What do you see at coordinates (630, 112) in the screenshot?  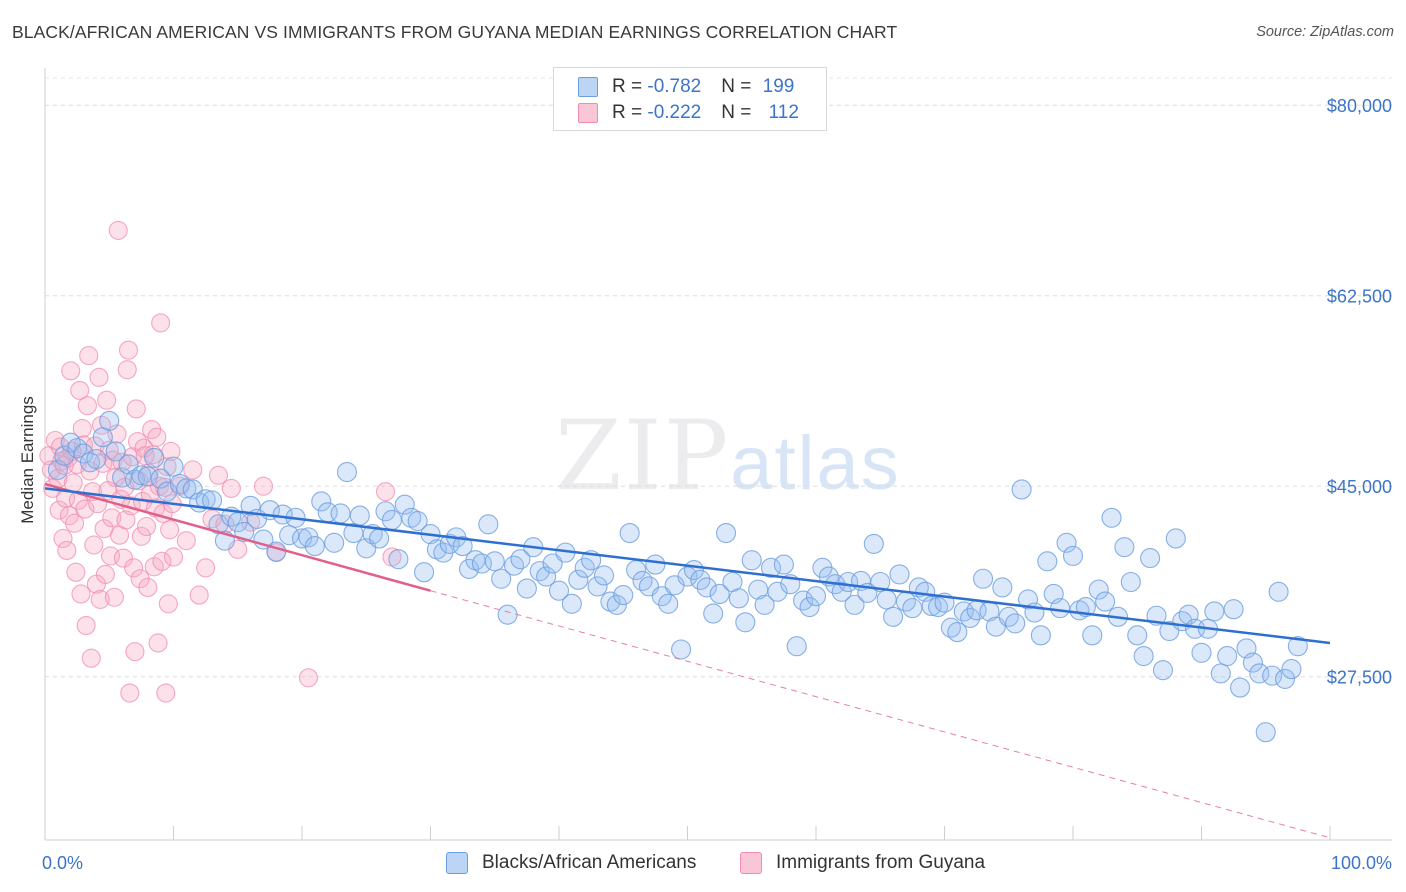 I see `legend-r-label: R =` at bounding box center [630, 112].